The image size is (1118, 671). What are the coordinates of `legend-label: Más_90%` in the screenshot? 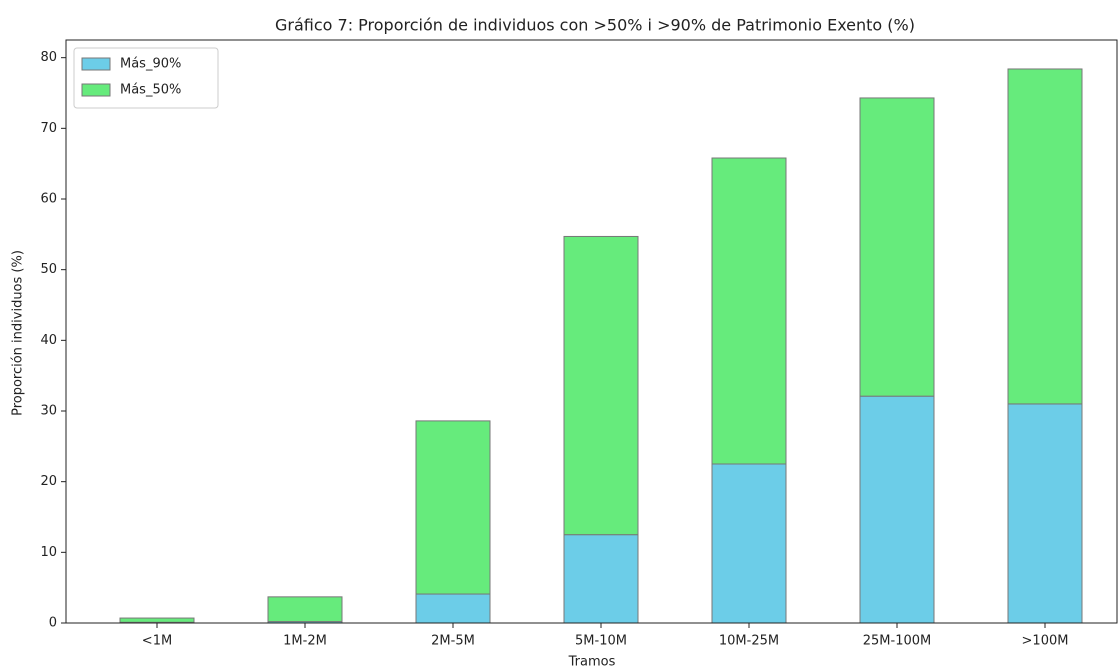 It's located at (150, 64).